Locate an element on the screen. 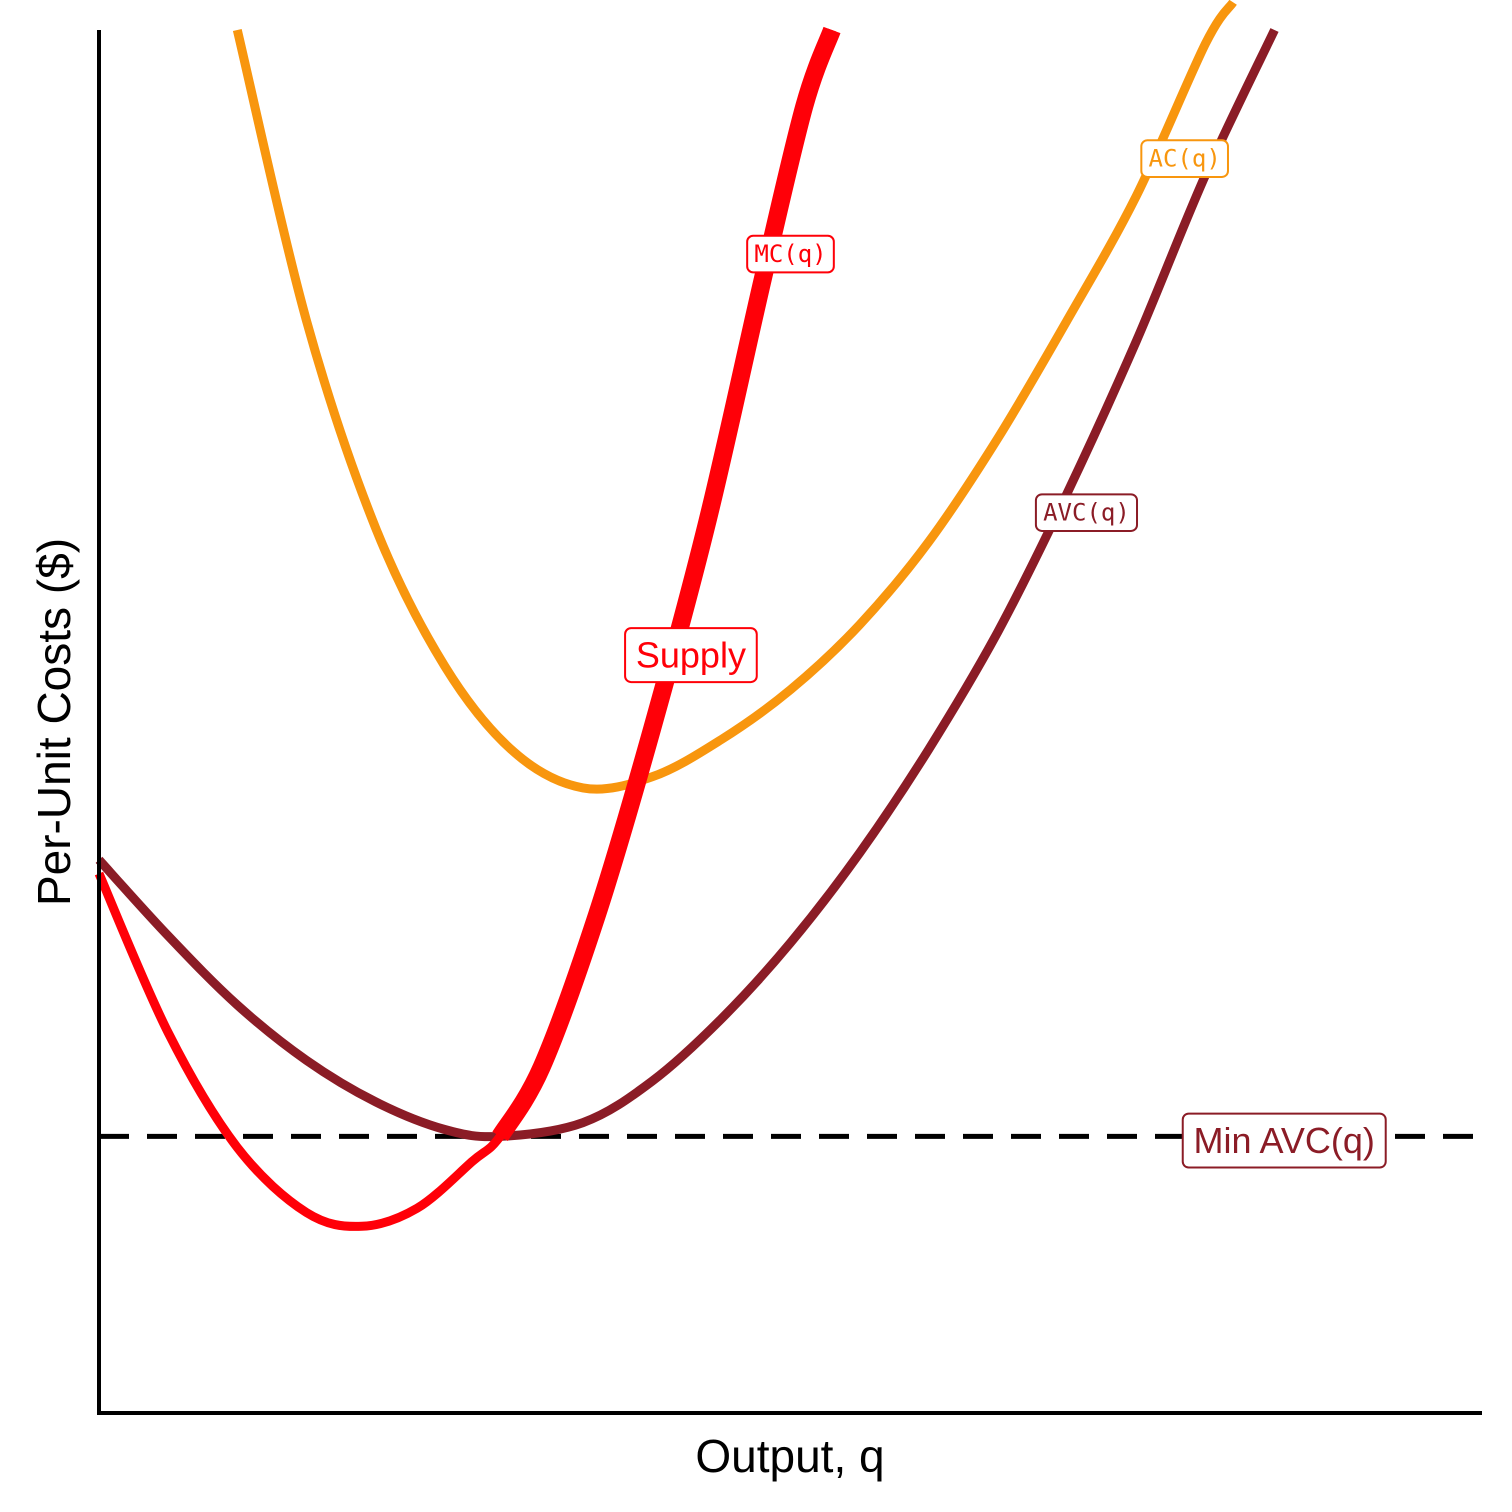  avc-label: AVC(q) is located at coordinates (1086, 512).